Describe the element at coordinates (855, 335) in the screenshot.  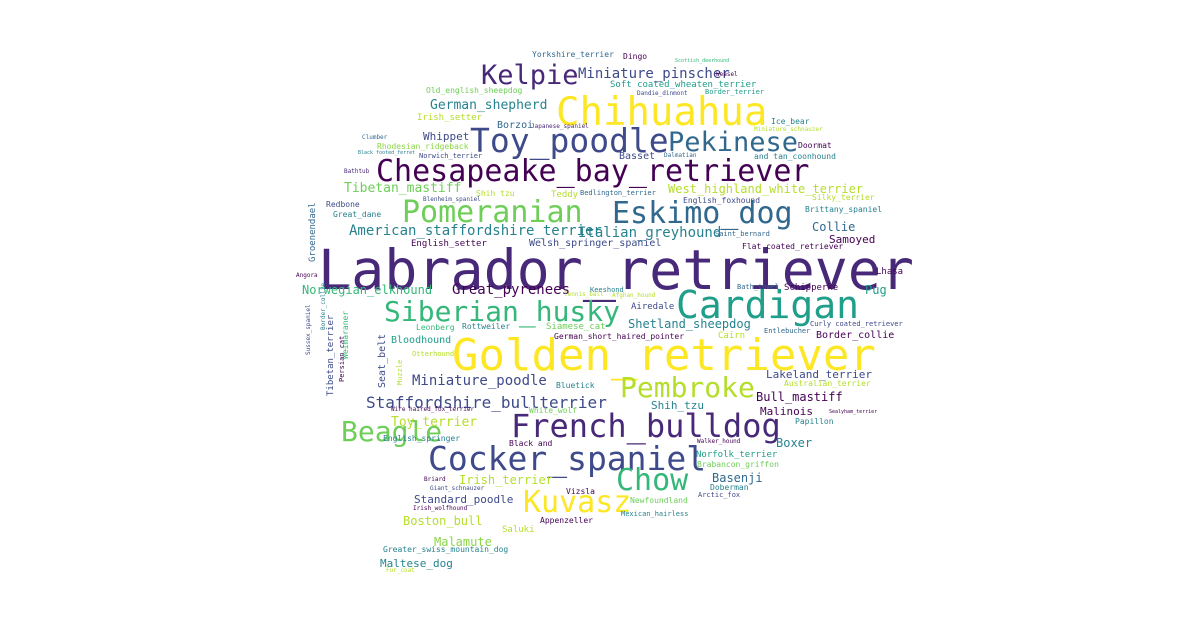
I see `word-border-collie: Border_collie` at that location.